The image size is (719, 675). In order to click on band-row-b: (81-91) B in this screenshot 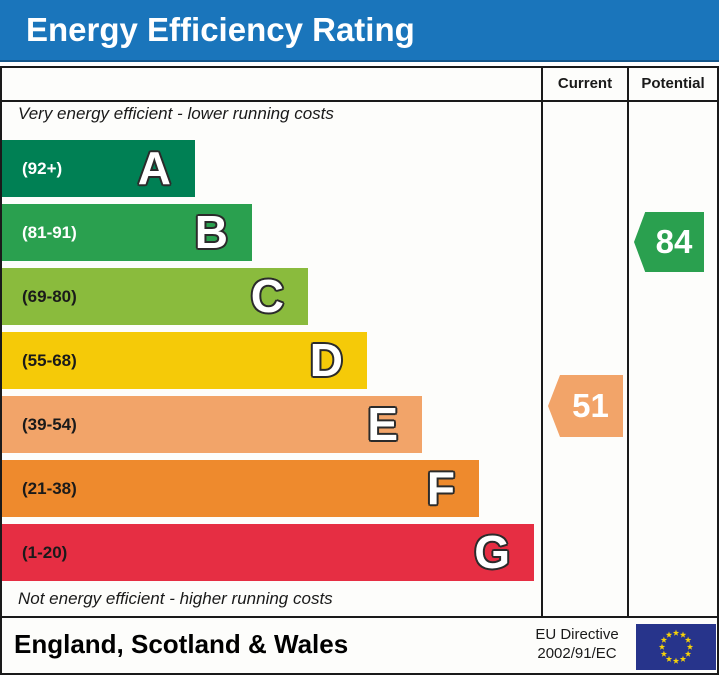, I will do `click(127, 232)`.